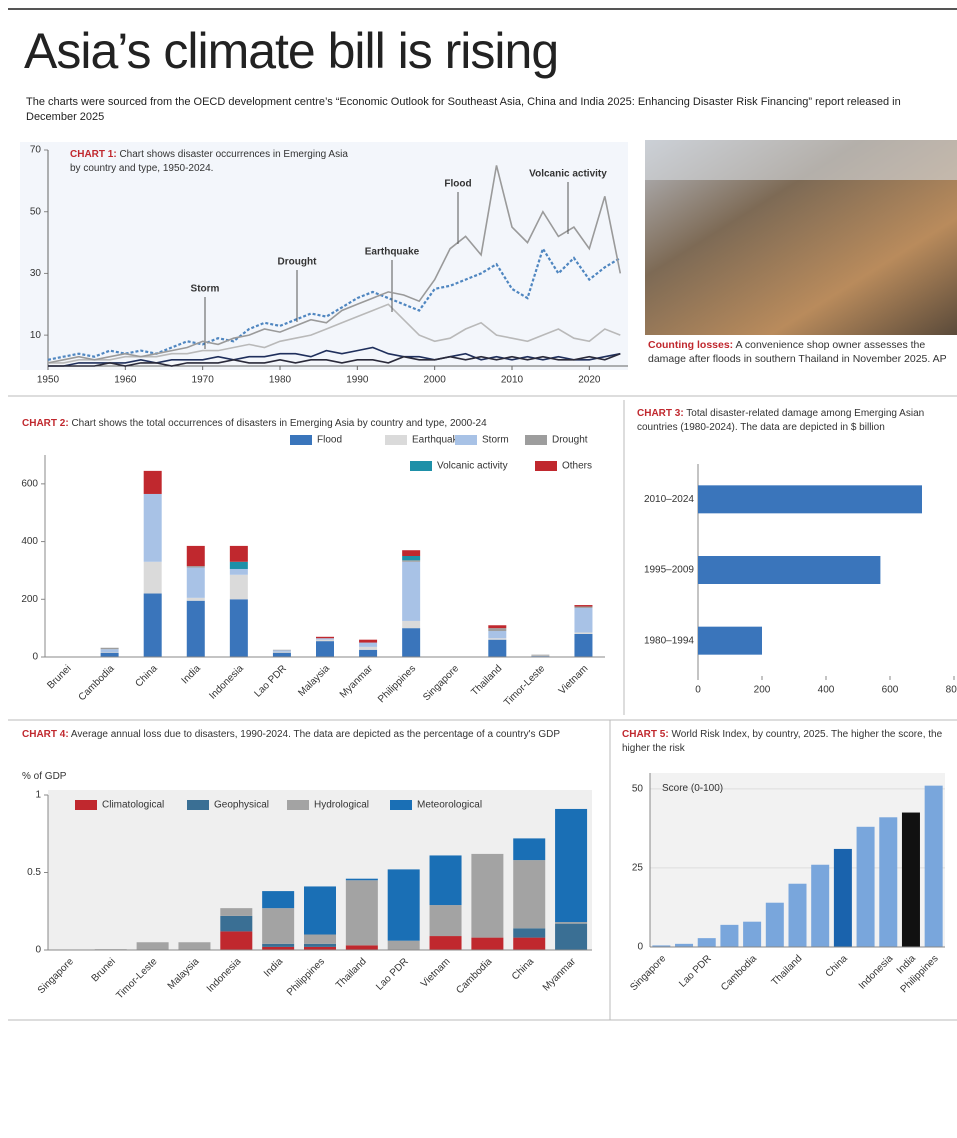 The height and width of the screenshot is (1138, 957). I want to click on y-tick-label: 0, so click(38, 950).